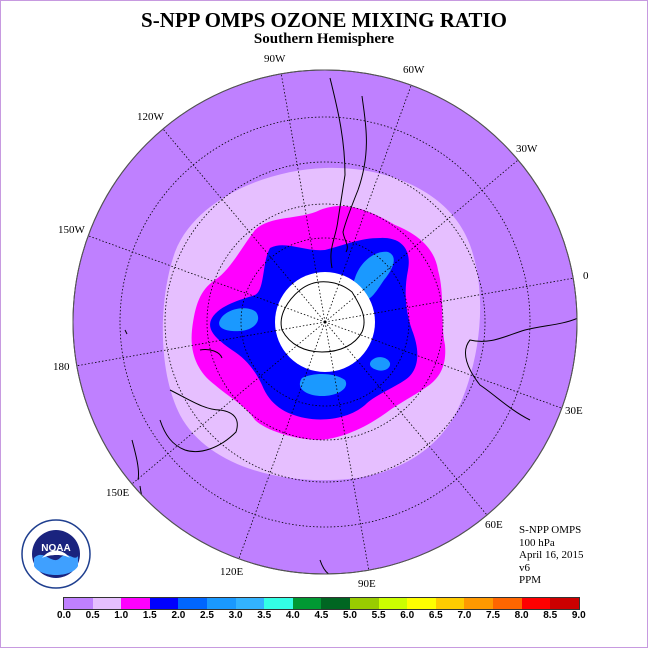 The image size is (648, 648). I want to click on info-date: April 16, 2015, so click(551, 555).